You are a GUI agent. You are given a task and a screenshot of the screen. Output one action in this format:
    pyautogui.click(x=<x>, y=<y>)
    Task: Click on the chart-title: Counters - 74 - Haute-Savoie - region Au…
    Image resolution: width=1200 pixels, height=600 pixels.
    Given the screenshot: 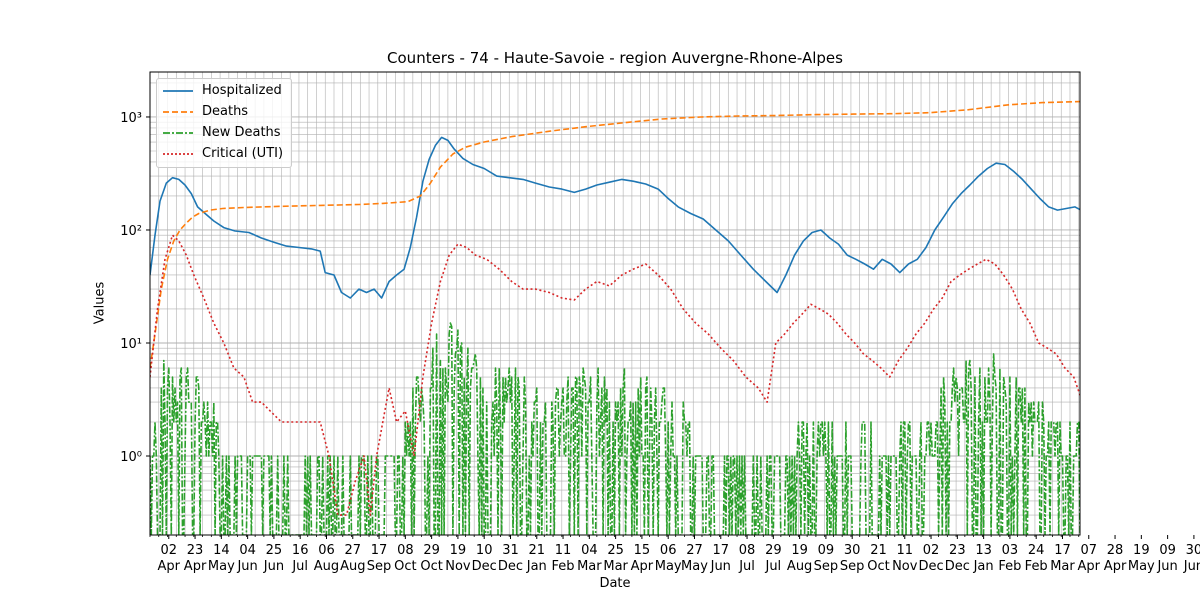 What is the action you would take?
    pyautogui.click(x=615, y=58)
    